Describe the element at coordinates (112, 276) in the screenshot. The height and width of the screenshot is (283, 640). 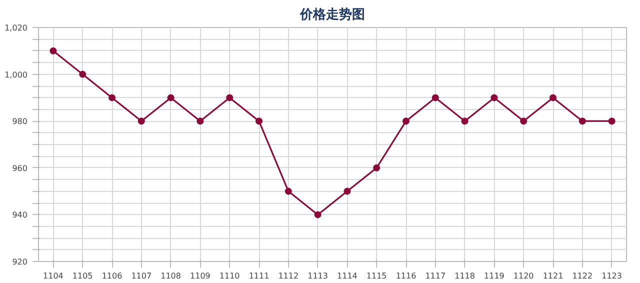
I see `x-tick-label: 1106` at that location.